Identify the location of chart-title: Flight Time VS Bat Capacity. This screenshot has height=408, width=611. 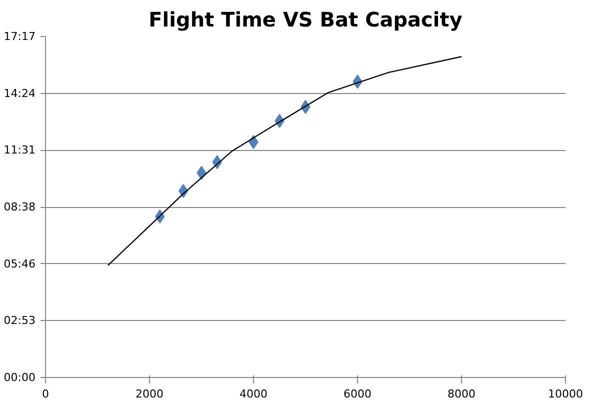
(305, 20).